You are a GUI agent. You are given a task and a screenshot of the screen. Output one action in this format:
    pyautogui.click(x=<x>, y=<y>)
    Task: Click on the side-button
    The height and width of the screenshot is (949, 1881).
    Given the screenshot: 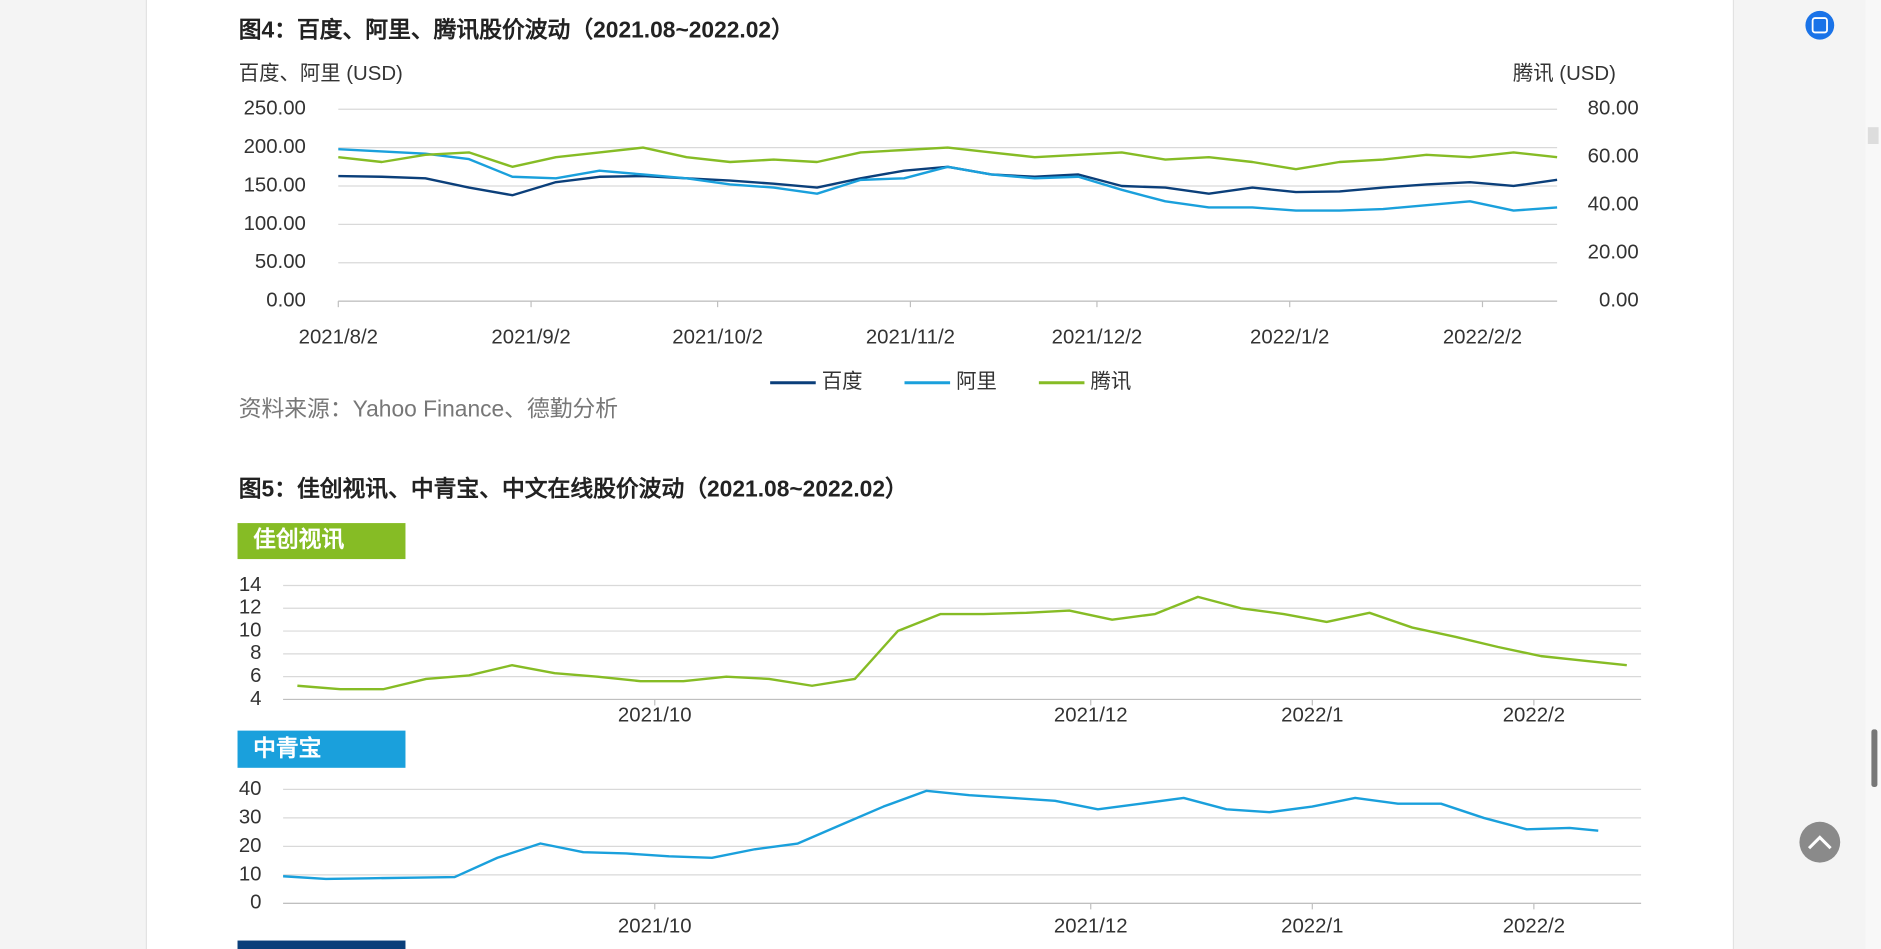 What is the action you would take?
    pyautogui.click(x=1820, y=25)
    